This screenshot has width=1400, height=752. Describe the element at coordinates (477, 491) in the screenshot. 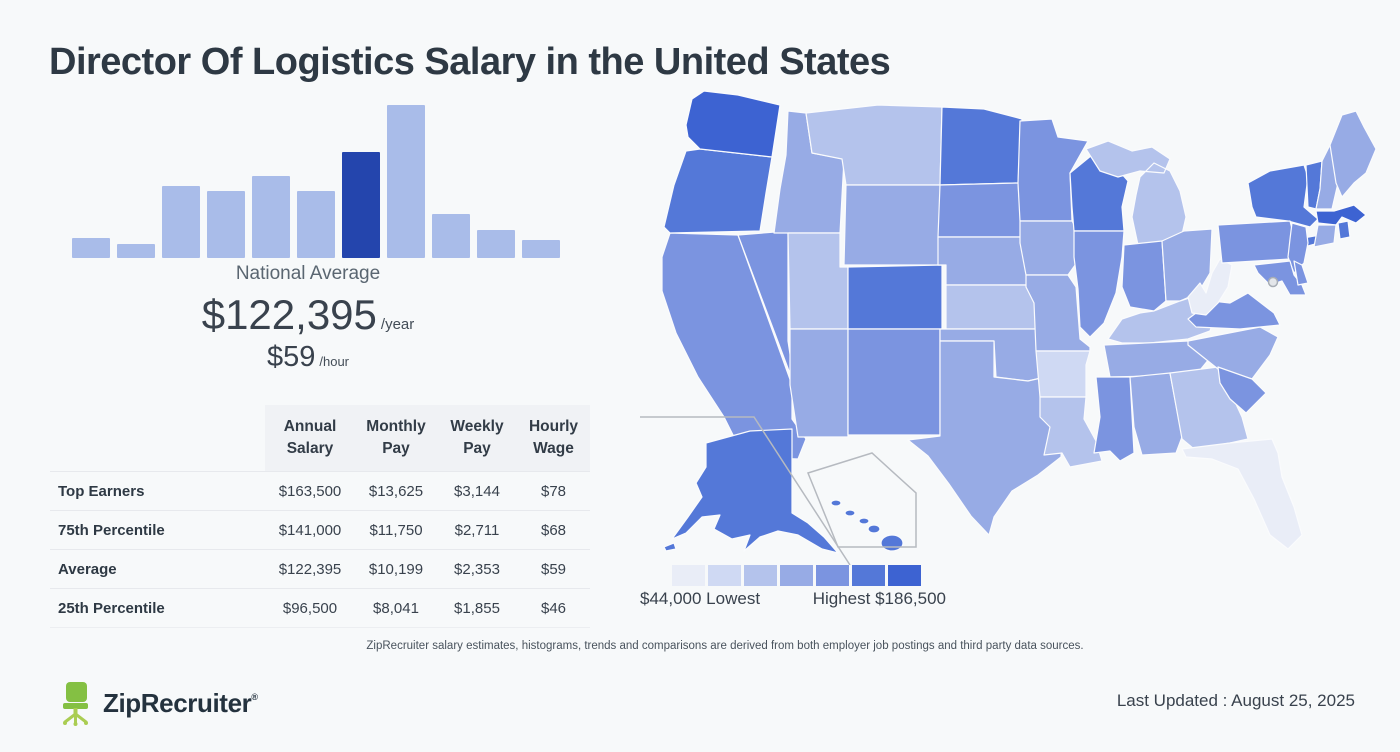

I see `cell-weekly: $3,144` at that location.